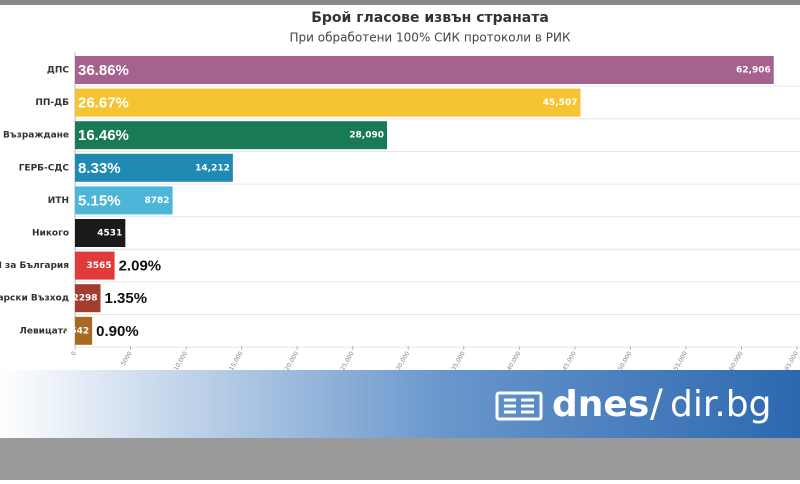 This screenshot has width=800, height=484. Describe the element at coordinates (430, 18) in the screenshot. I see `chart-title: Брой гласове извън страната` at that location.